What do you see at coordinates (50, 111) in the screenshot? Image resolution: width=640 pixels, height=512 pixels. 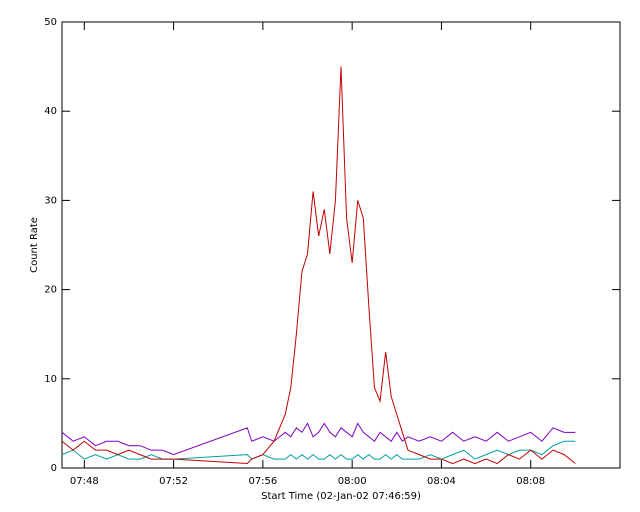 I see `y-tick-label: 40` at bounding box center [50, 111].